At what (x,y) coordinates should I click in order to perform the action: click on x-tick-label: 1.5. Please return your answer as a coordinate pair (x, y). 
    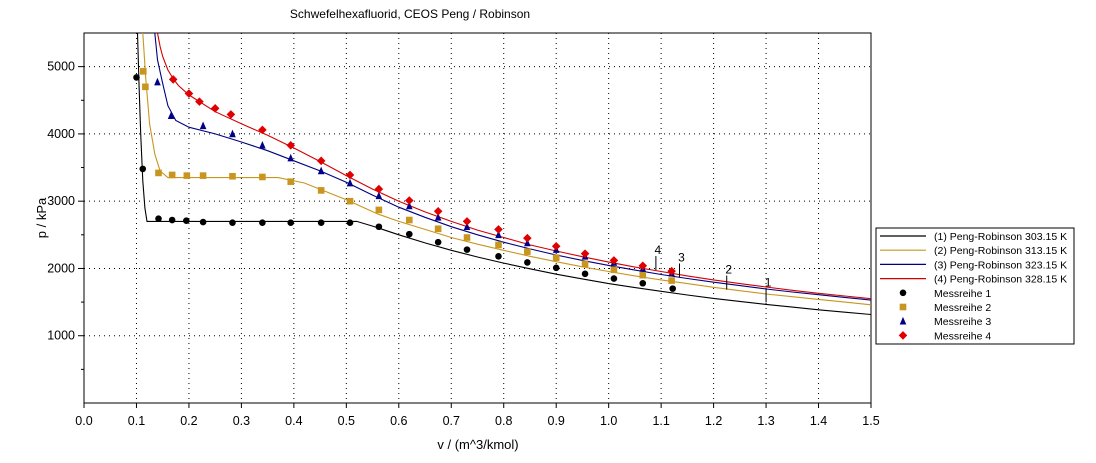
    Looking at the image, I should click on (870, 421).